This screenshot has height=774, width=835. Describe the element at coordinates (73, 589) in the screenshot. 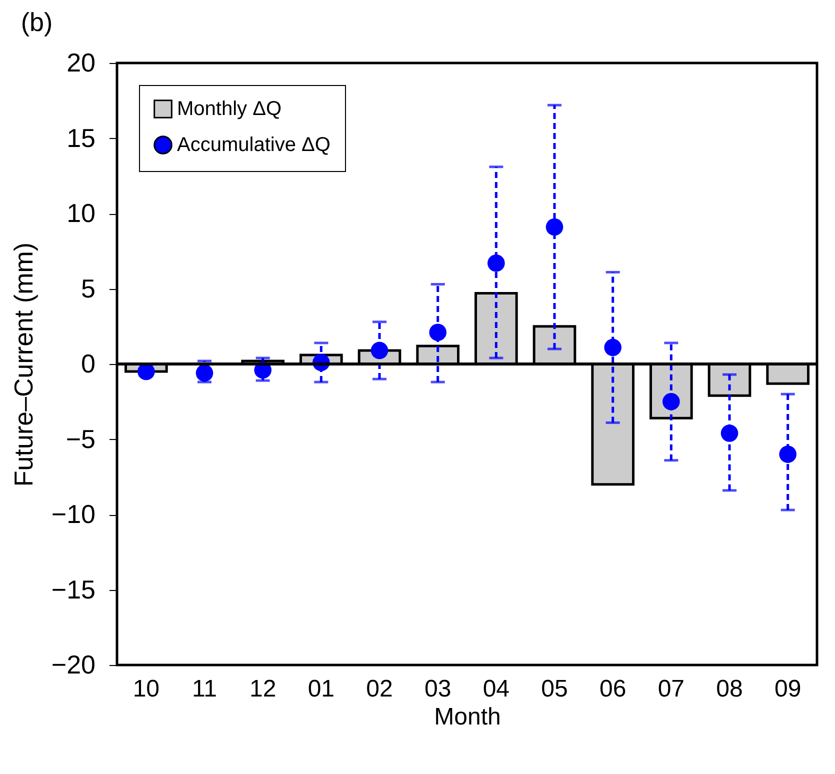

I see `y-tick-label: −15` at that location.